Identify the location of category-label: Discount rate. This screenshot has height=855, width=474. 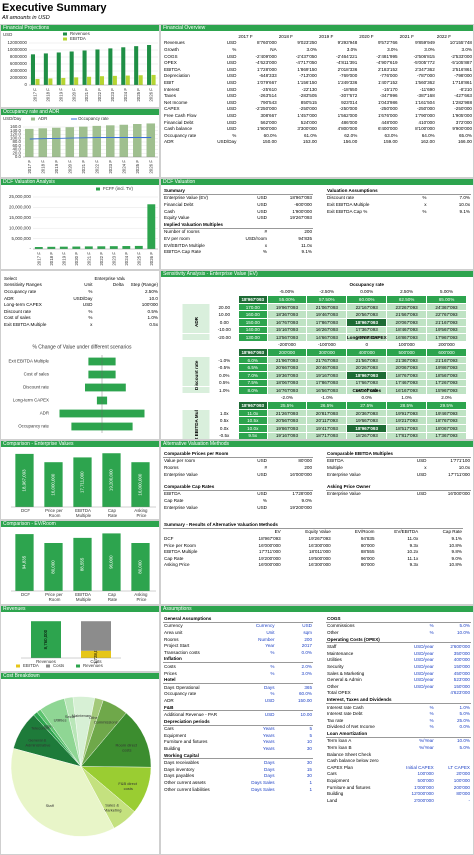
(36, 387).